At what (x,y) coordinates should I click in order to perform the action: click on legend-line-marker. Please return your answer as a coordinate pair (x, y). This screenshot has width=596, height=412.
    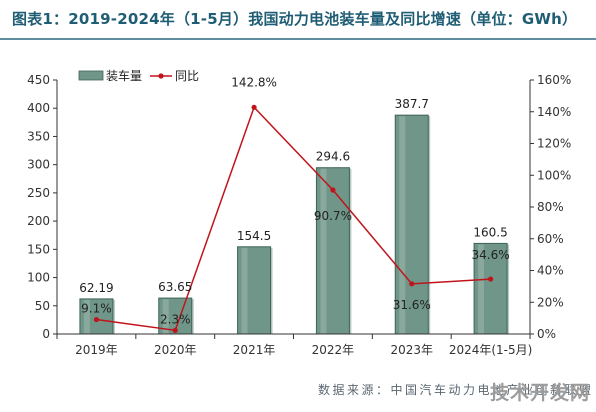
    Looking at the image, I should click on (161, 76).